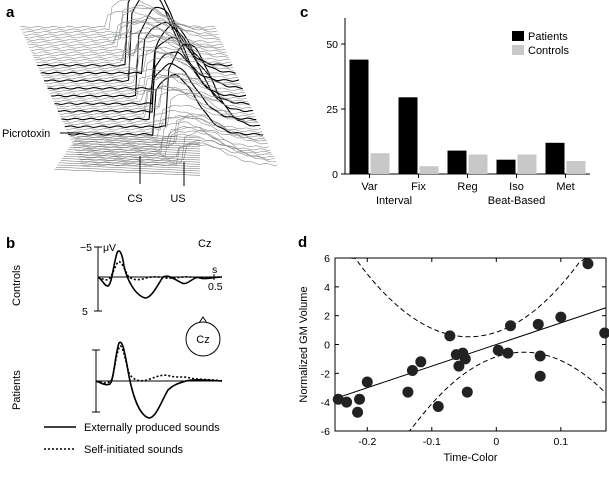 The width and height of the screenshot is (609, 483). What do you see at coordinates (215, 287) in the screenshot?
I see `controls-x-tick-value: 0.5` at bounding box center [215, 287].